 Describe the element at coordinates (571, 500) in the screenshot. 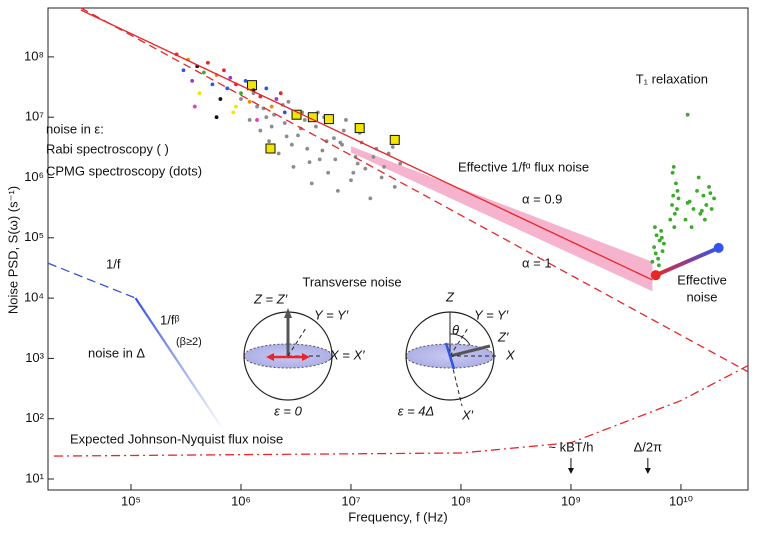

I see `x-tick-label: 10⁹` at that location.